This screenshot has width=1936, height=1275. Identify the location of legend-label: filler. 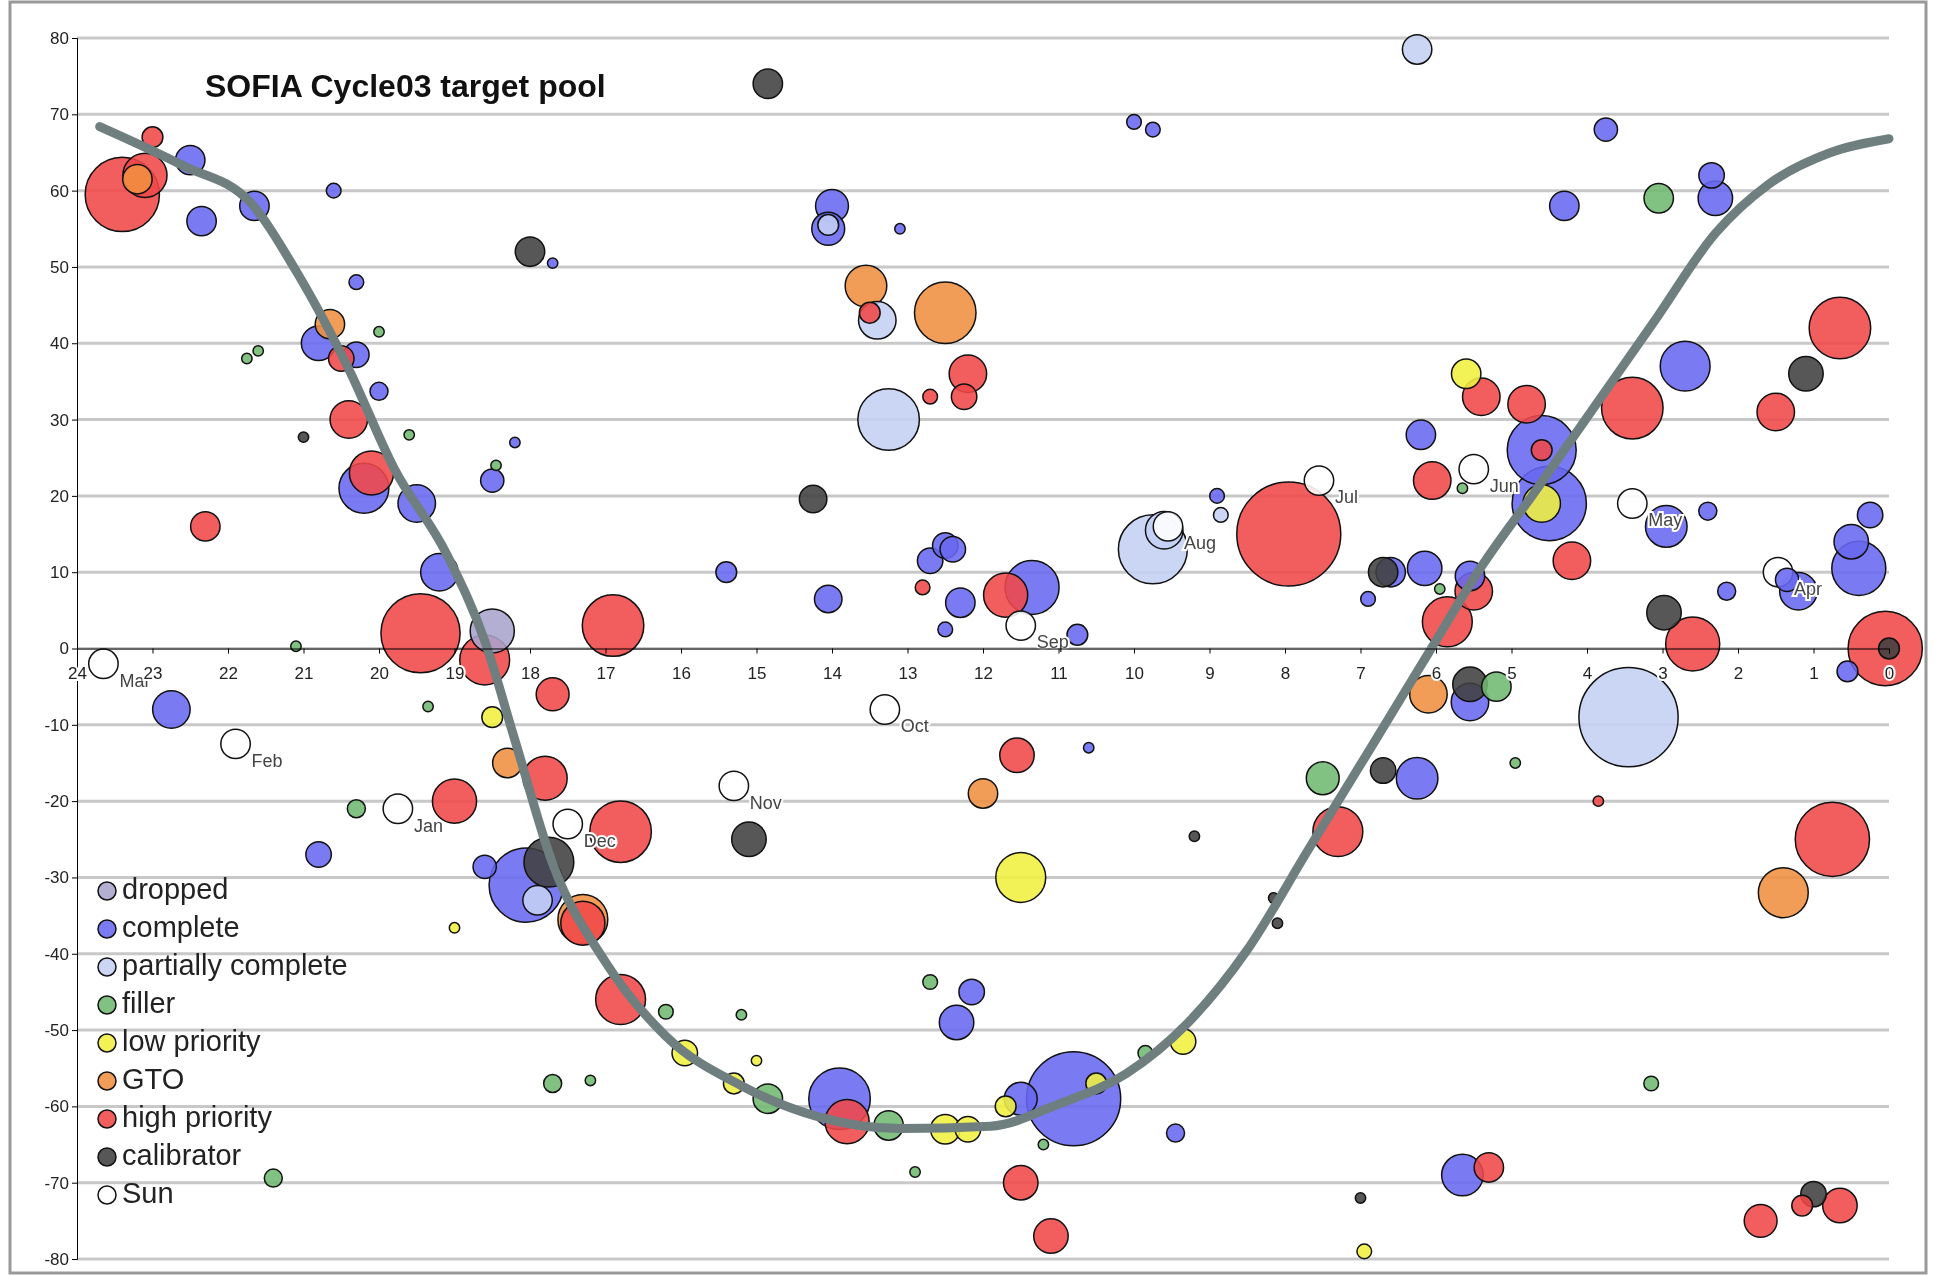
(149, 1003).